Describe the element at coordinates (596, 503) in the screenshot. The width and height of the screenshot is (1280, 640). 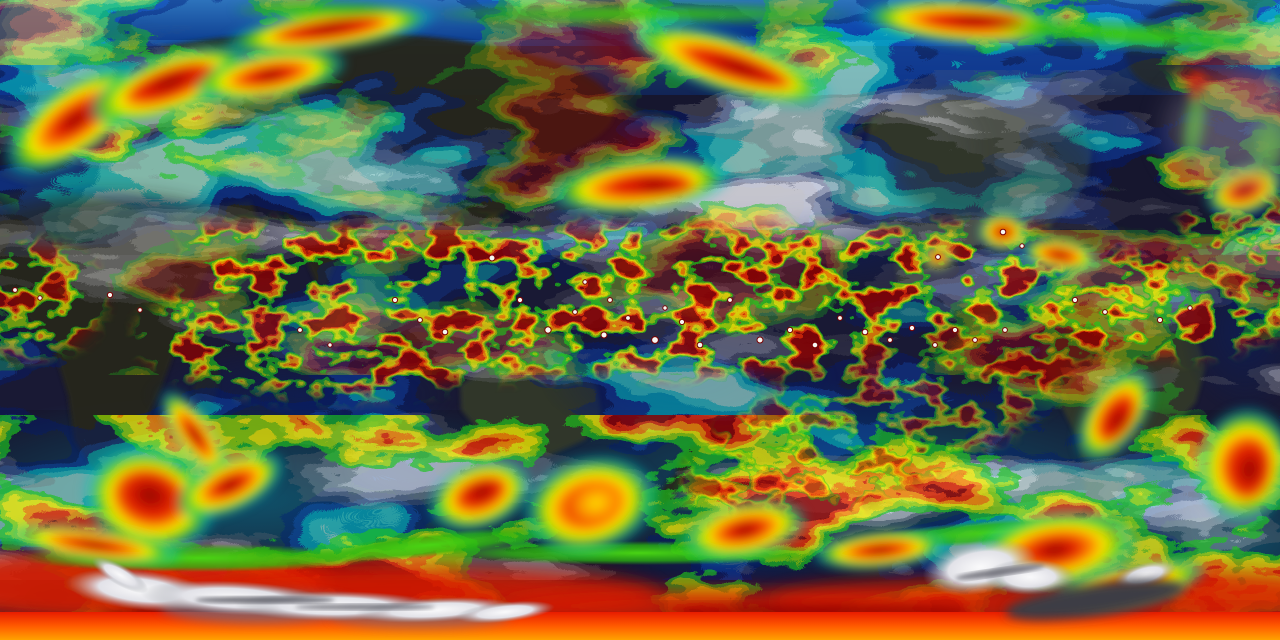
I see `storm-yellow-core` at that location.